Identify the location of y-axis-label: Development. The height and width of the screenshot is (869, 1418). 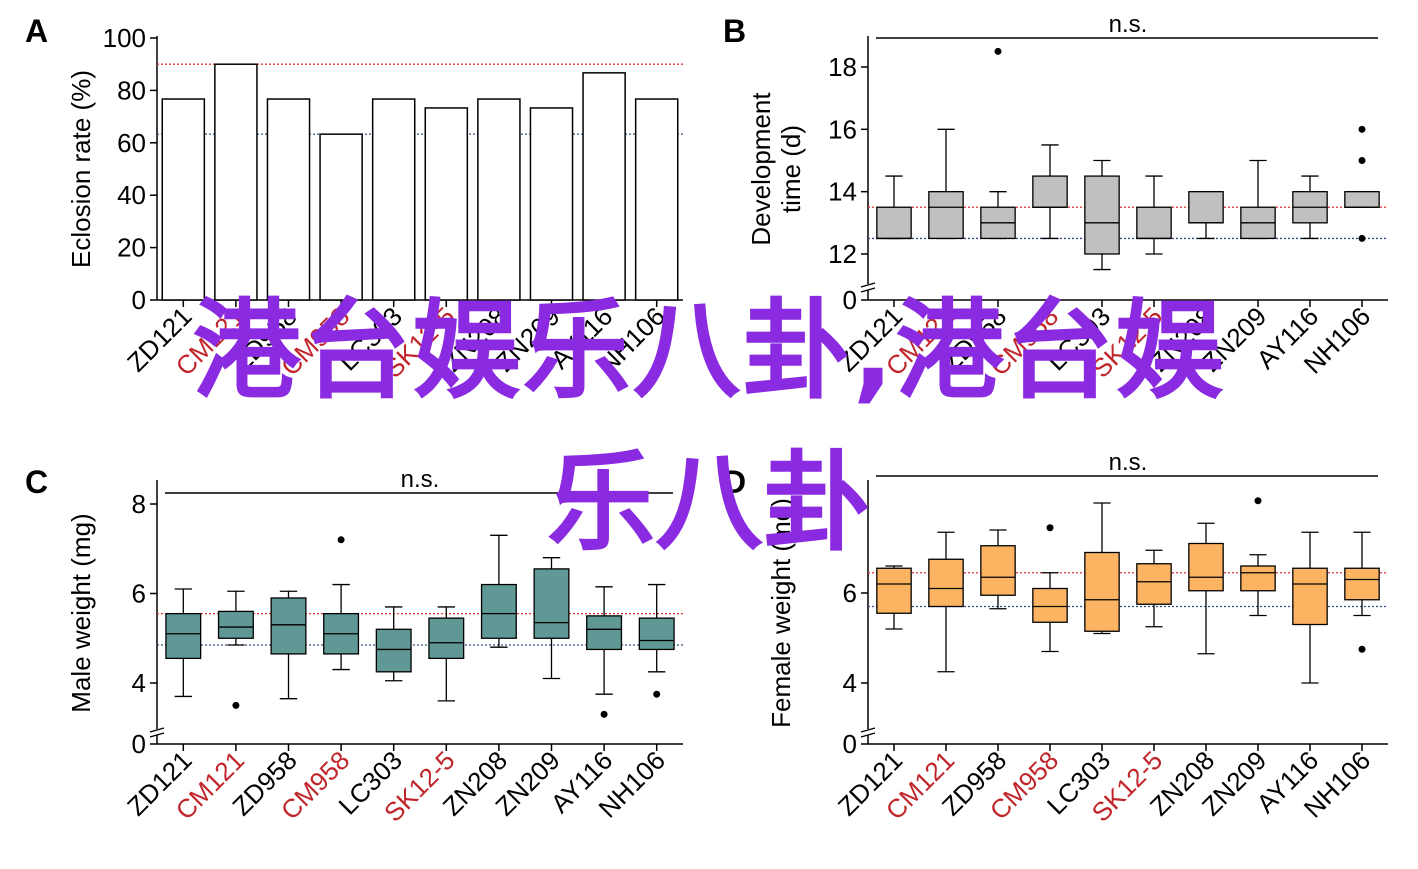
(761, 169).